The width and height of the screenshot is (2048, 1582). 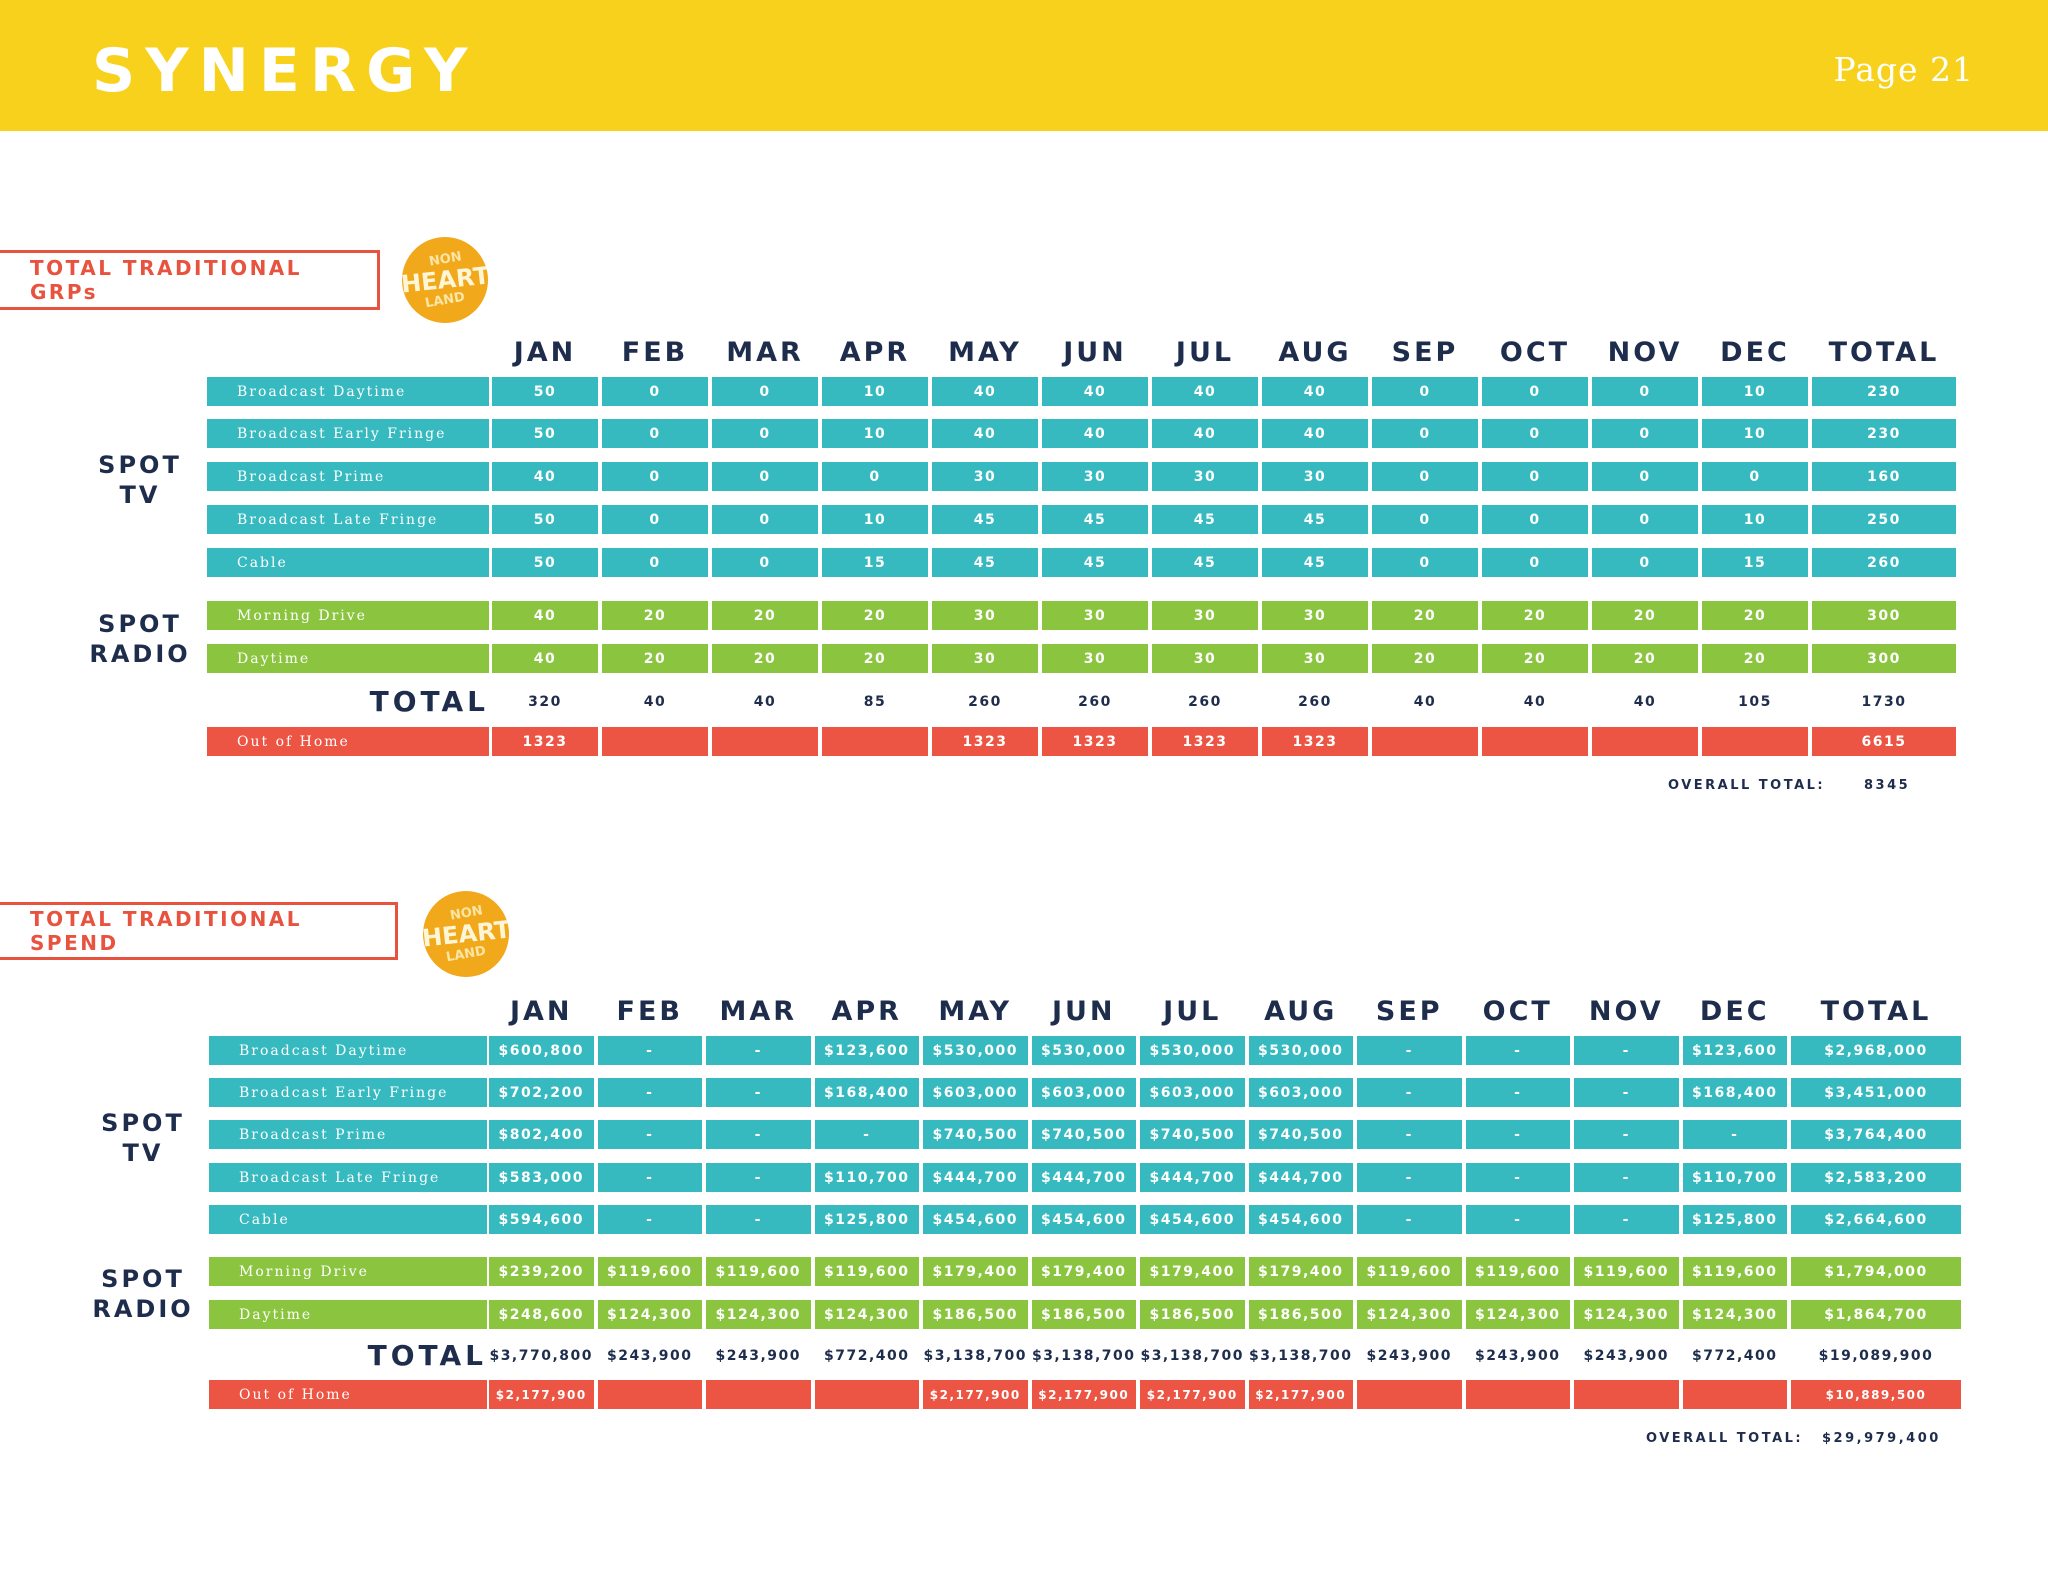 I want to click on table-cell: $740,500, so click(x=1192, y=1134).